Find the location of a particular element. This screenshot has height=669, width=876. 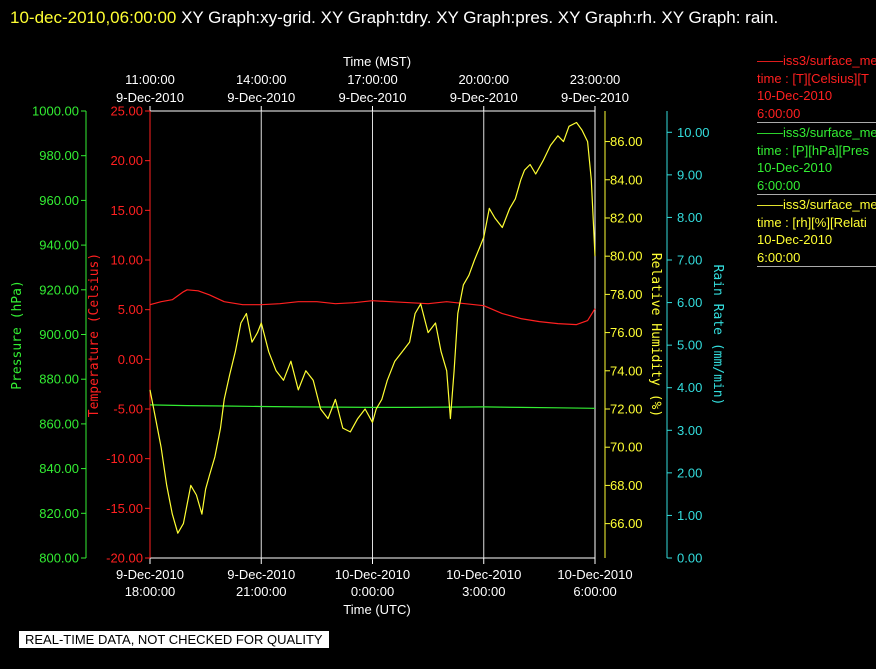

pressure-tick-label: 820.00 is located at coordinates (59, 513).